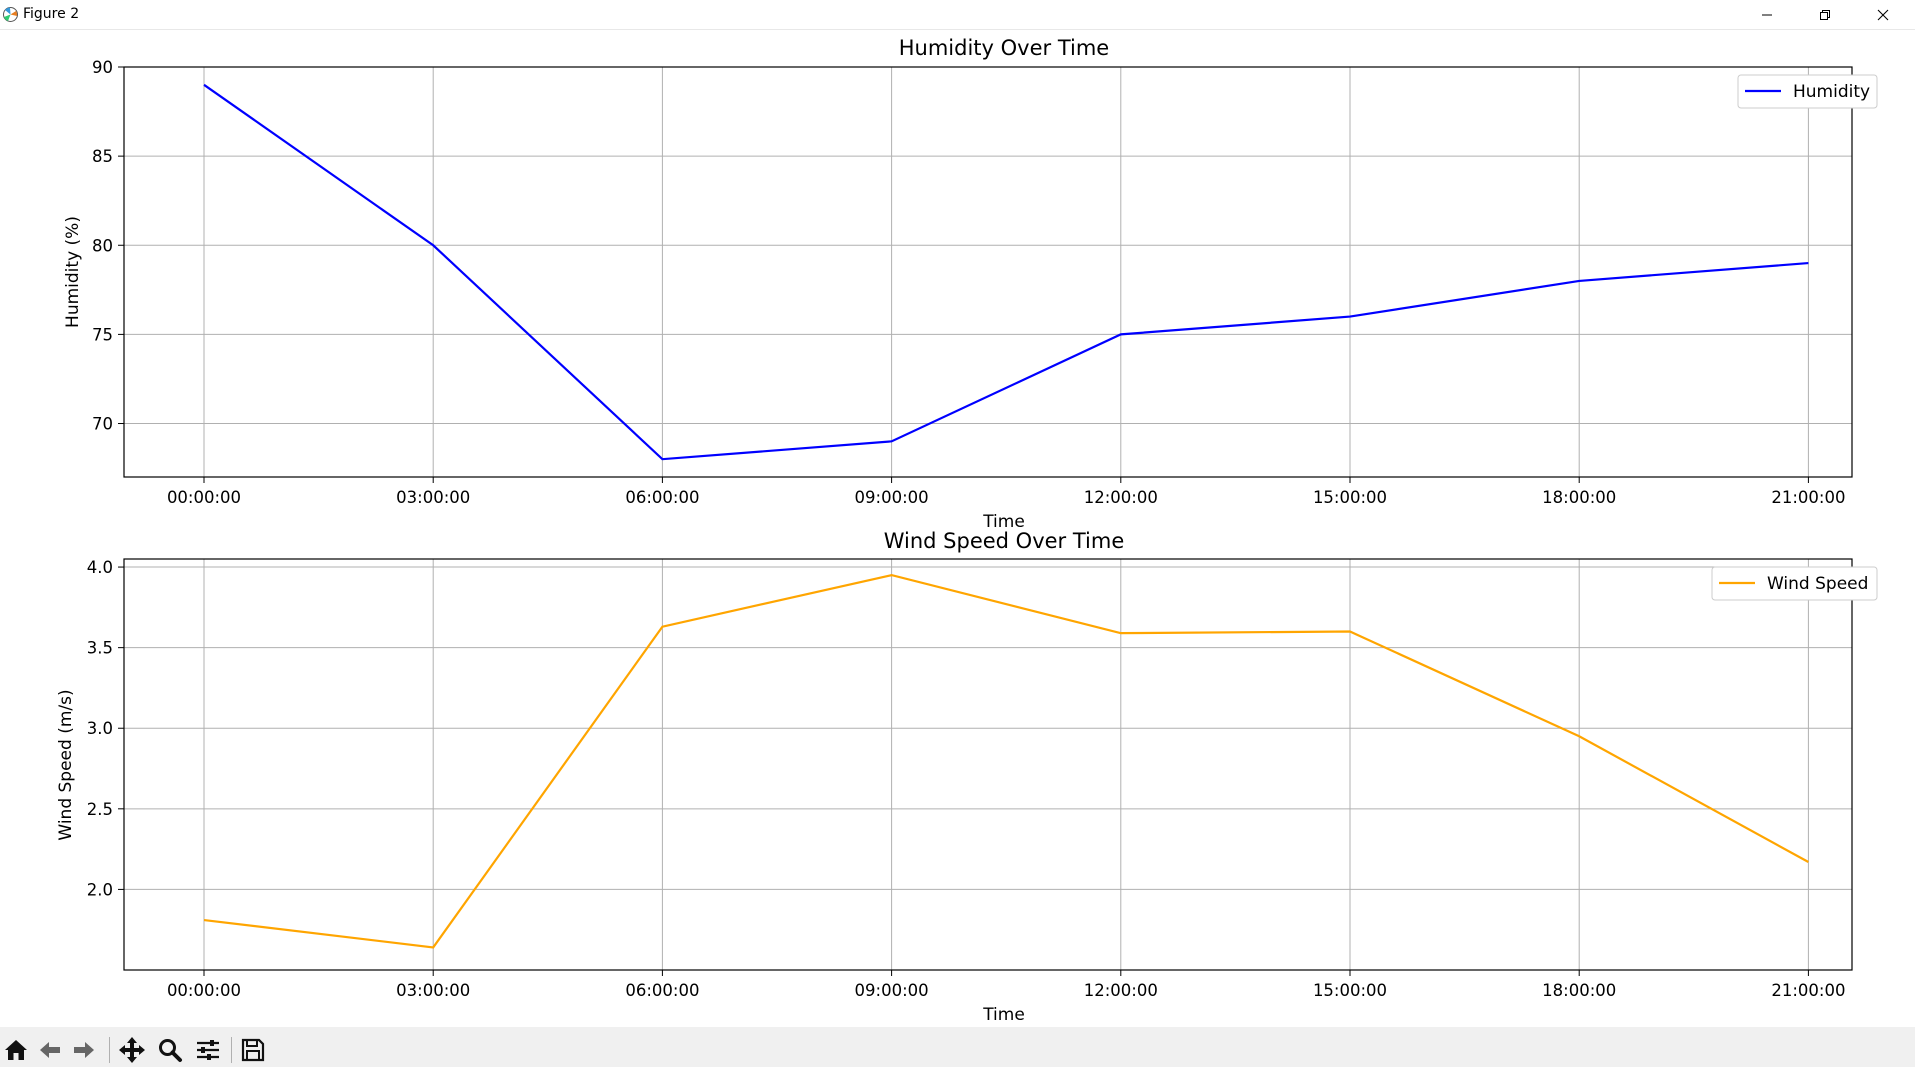 This screenshot has height=1067, width=1915. I want to click on humidity-y-tick-label: 90, so click(102, 67).